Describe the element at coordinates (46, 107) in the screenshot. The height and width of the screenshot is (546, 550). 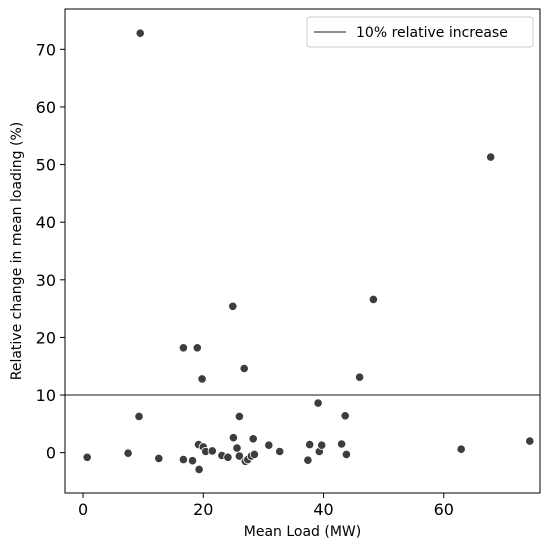
I see `y-tick-label: 60` at that location.